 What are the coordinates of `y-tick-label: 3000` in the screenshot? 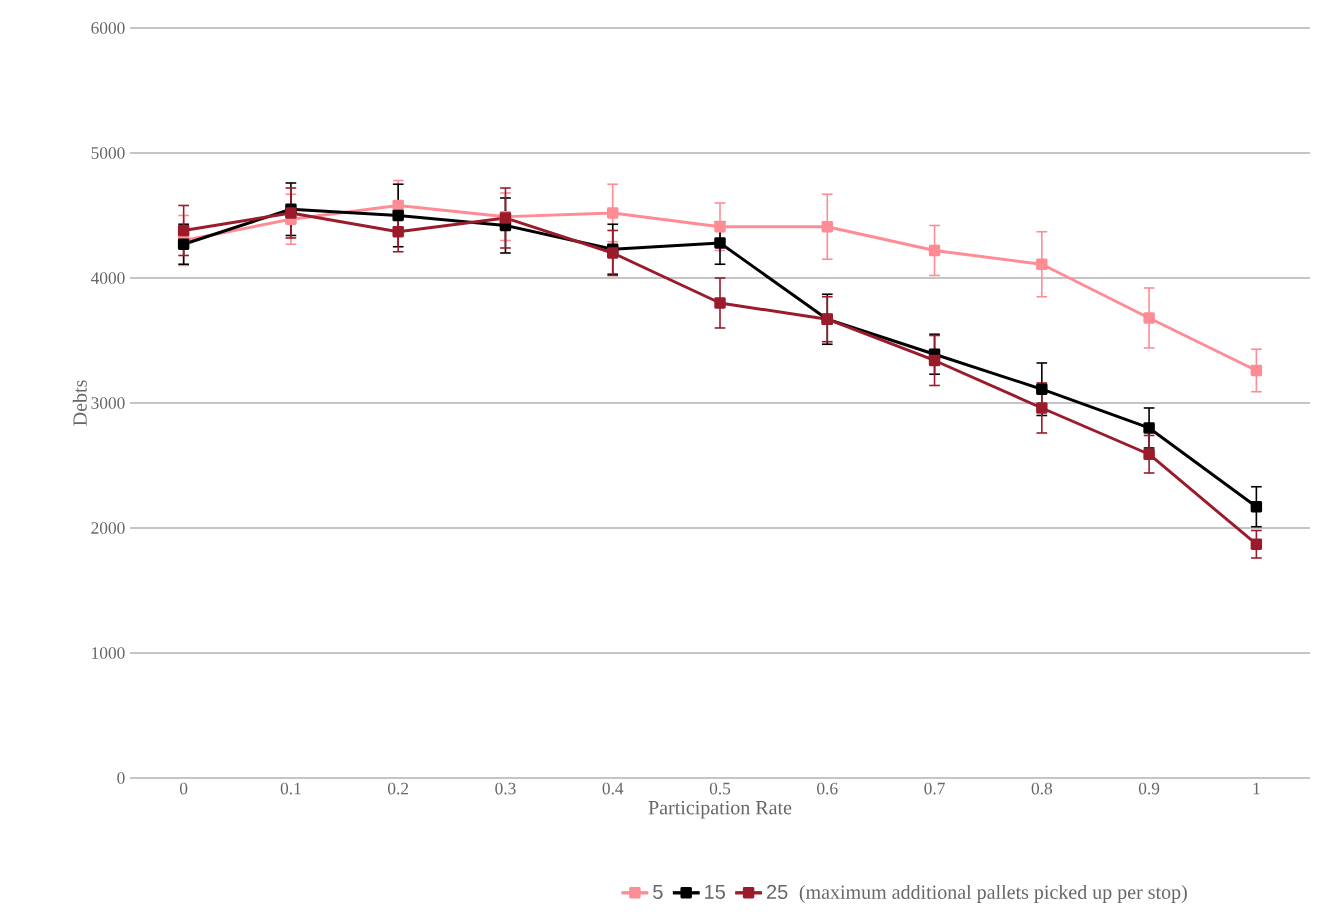 It's located at (108, 403).